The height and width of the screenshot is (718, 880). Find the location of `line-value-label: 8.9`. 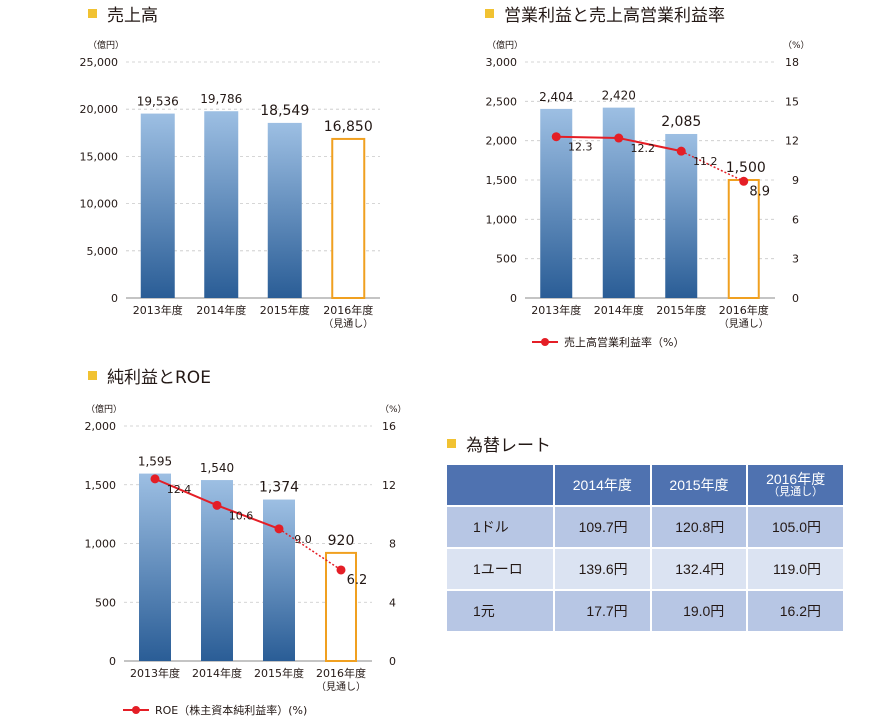

line-value-label: 8.9 is located at coordinates (759, 191).